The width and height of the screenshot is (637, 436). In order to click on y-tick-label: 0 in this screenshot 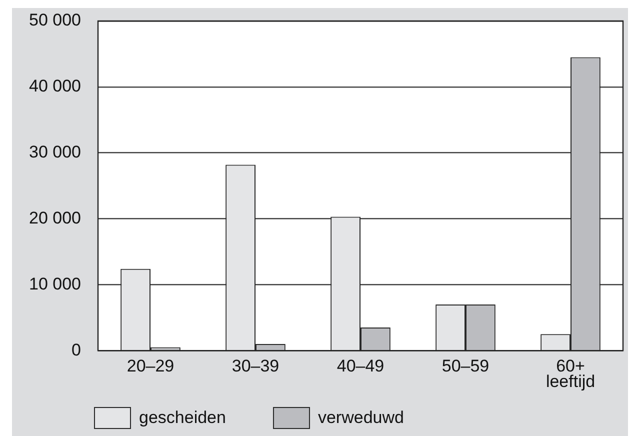, I will do `click(76, 350)`.